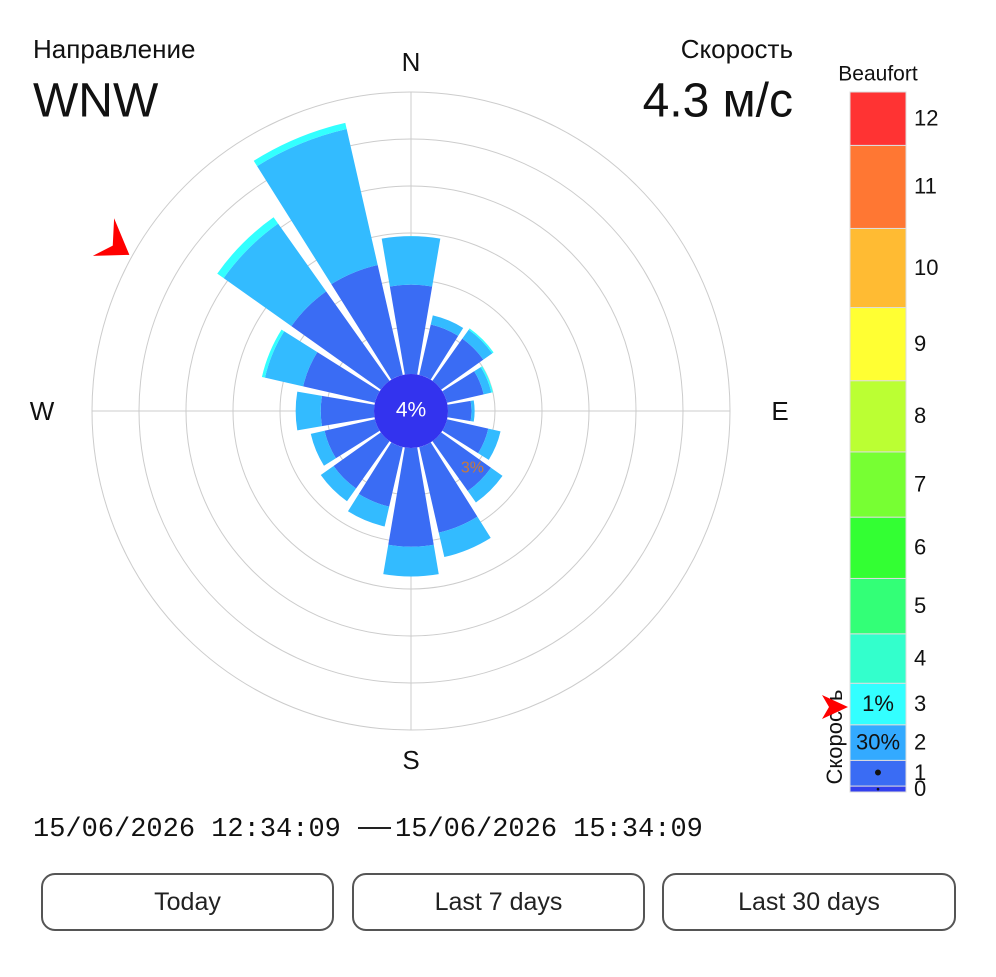  I want to click on button-last-7-days: Last 7 days, so click(498, 902).